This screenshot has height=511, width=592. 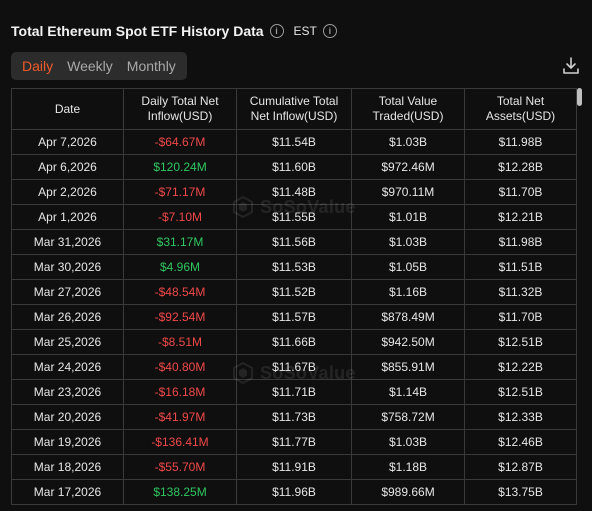 I want to click on cumulative-inflow-cell: $11.57B, so click(x=294, y=317).